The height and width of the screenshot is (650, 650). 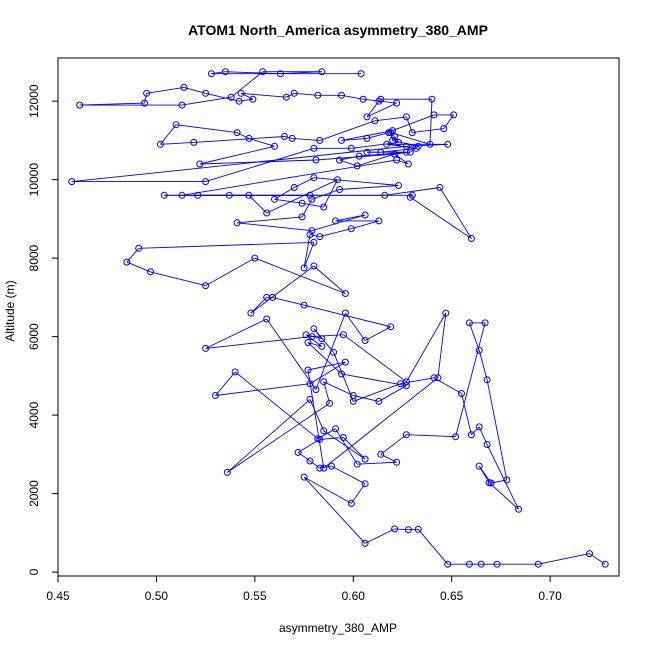 What do you see at coordinates (338, 628) in the screenshot?
I see `x-axis-label: asymmetry_380_AMP` at bounding box center [338, 628].